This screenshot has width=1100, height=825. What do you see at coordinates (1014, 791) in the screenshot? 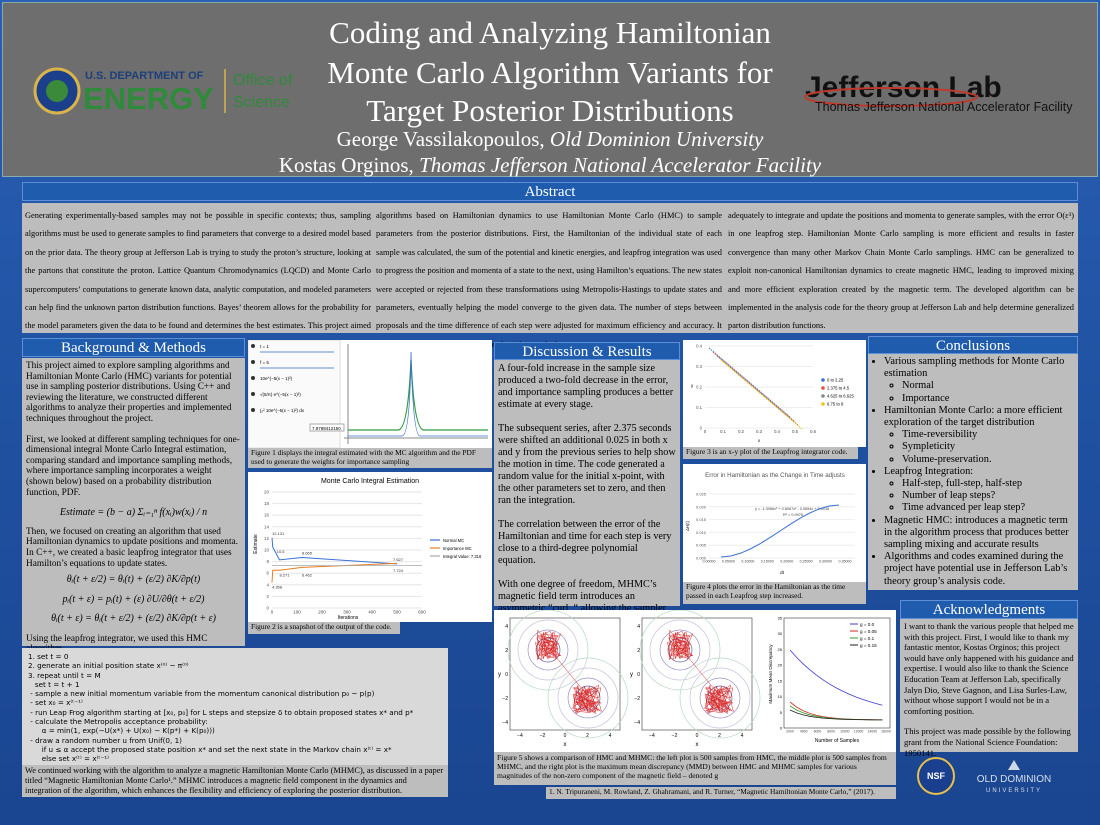
I see `odu-line2: UNIVERSITY` at bounding box center [1014, 791].